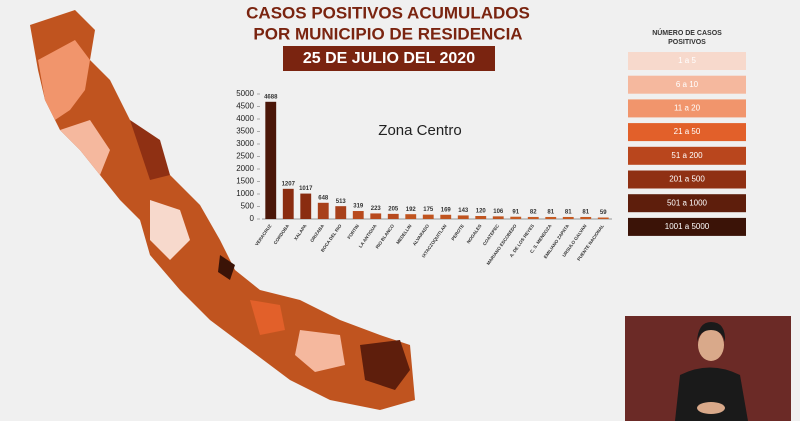  I want to click on data-label: 143, so click(463, 211).